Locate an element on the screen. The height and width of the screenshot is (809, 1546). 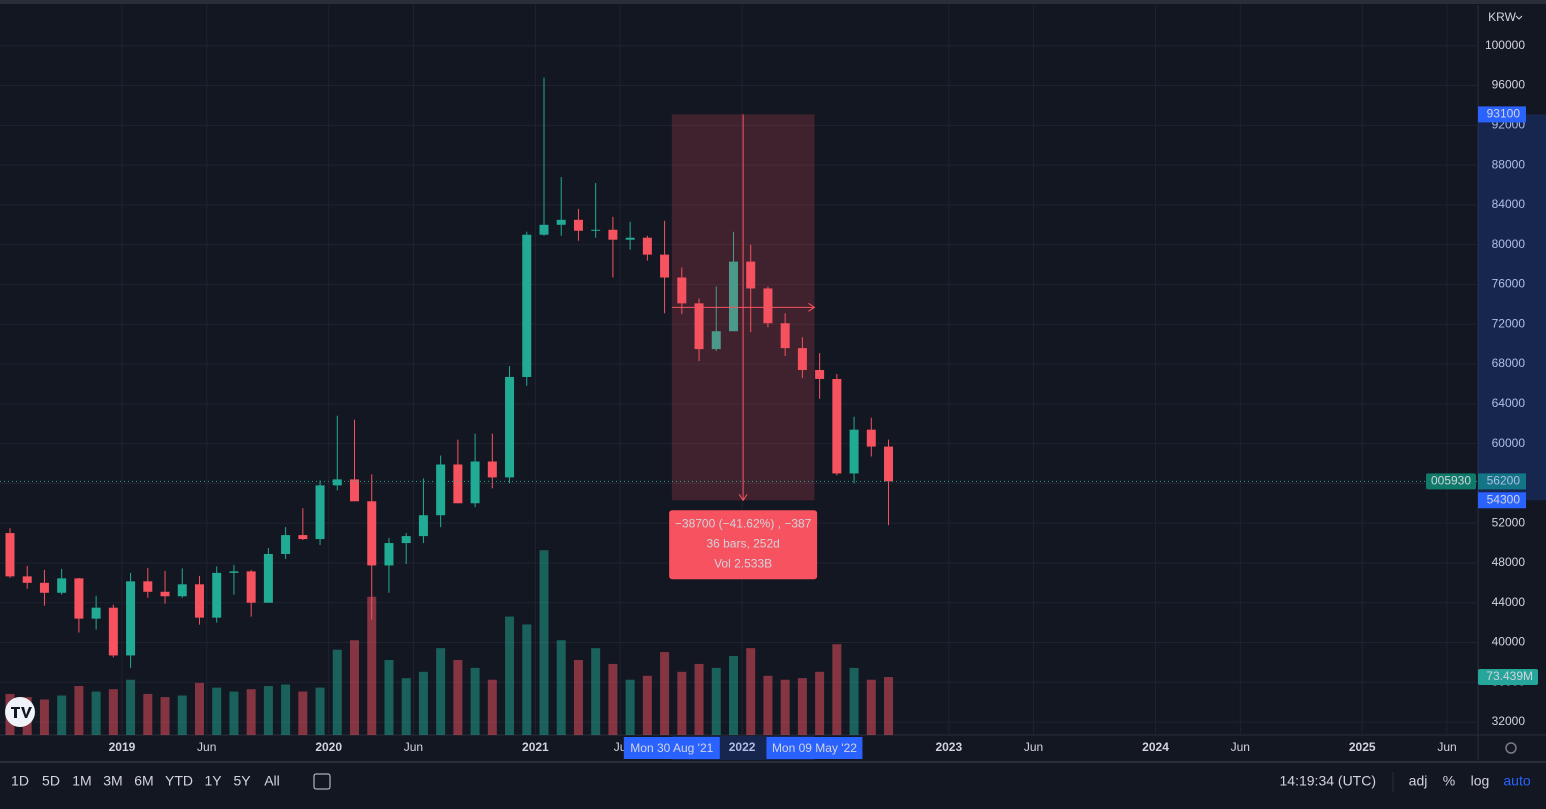
measure-info-text: −38700 (−41.62%) , −387 is located at coordinates (743, 523).